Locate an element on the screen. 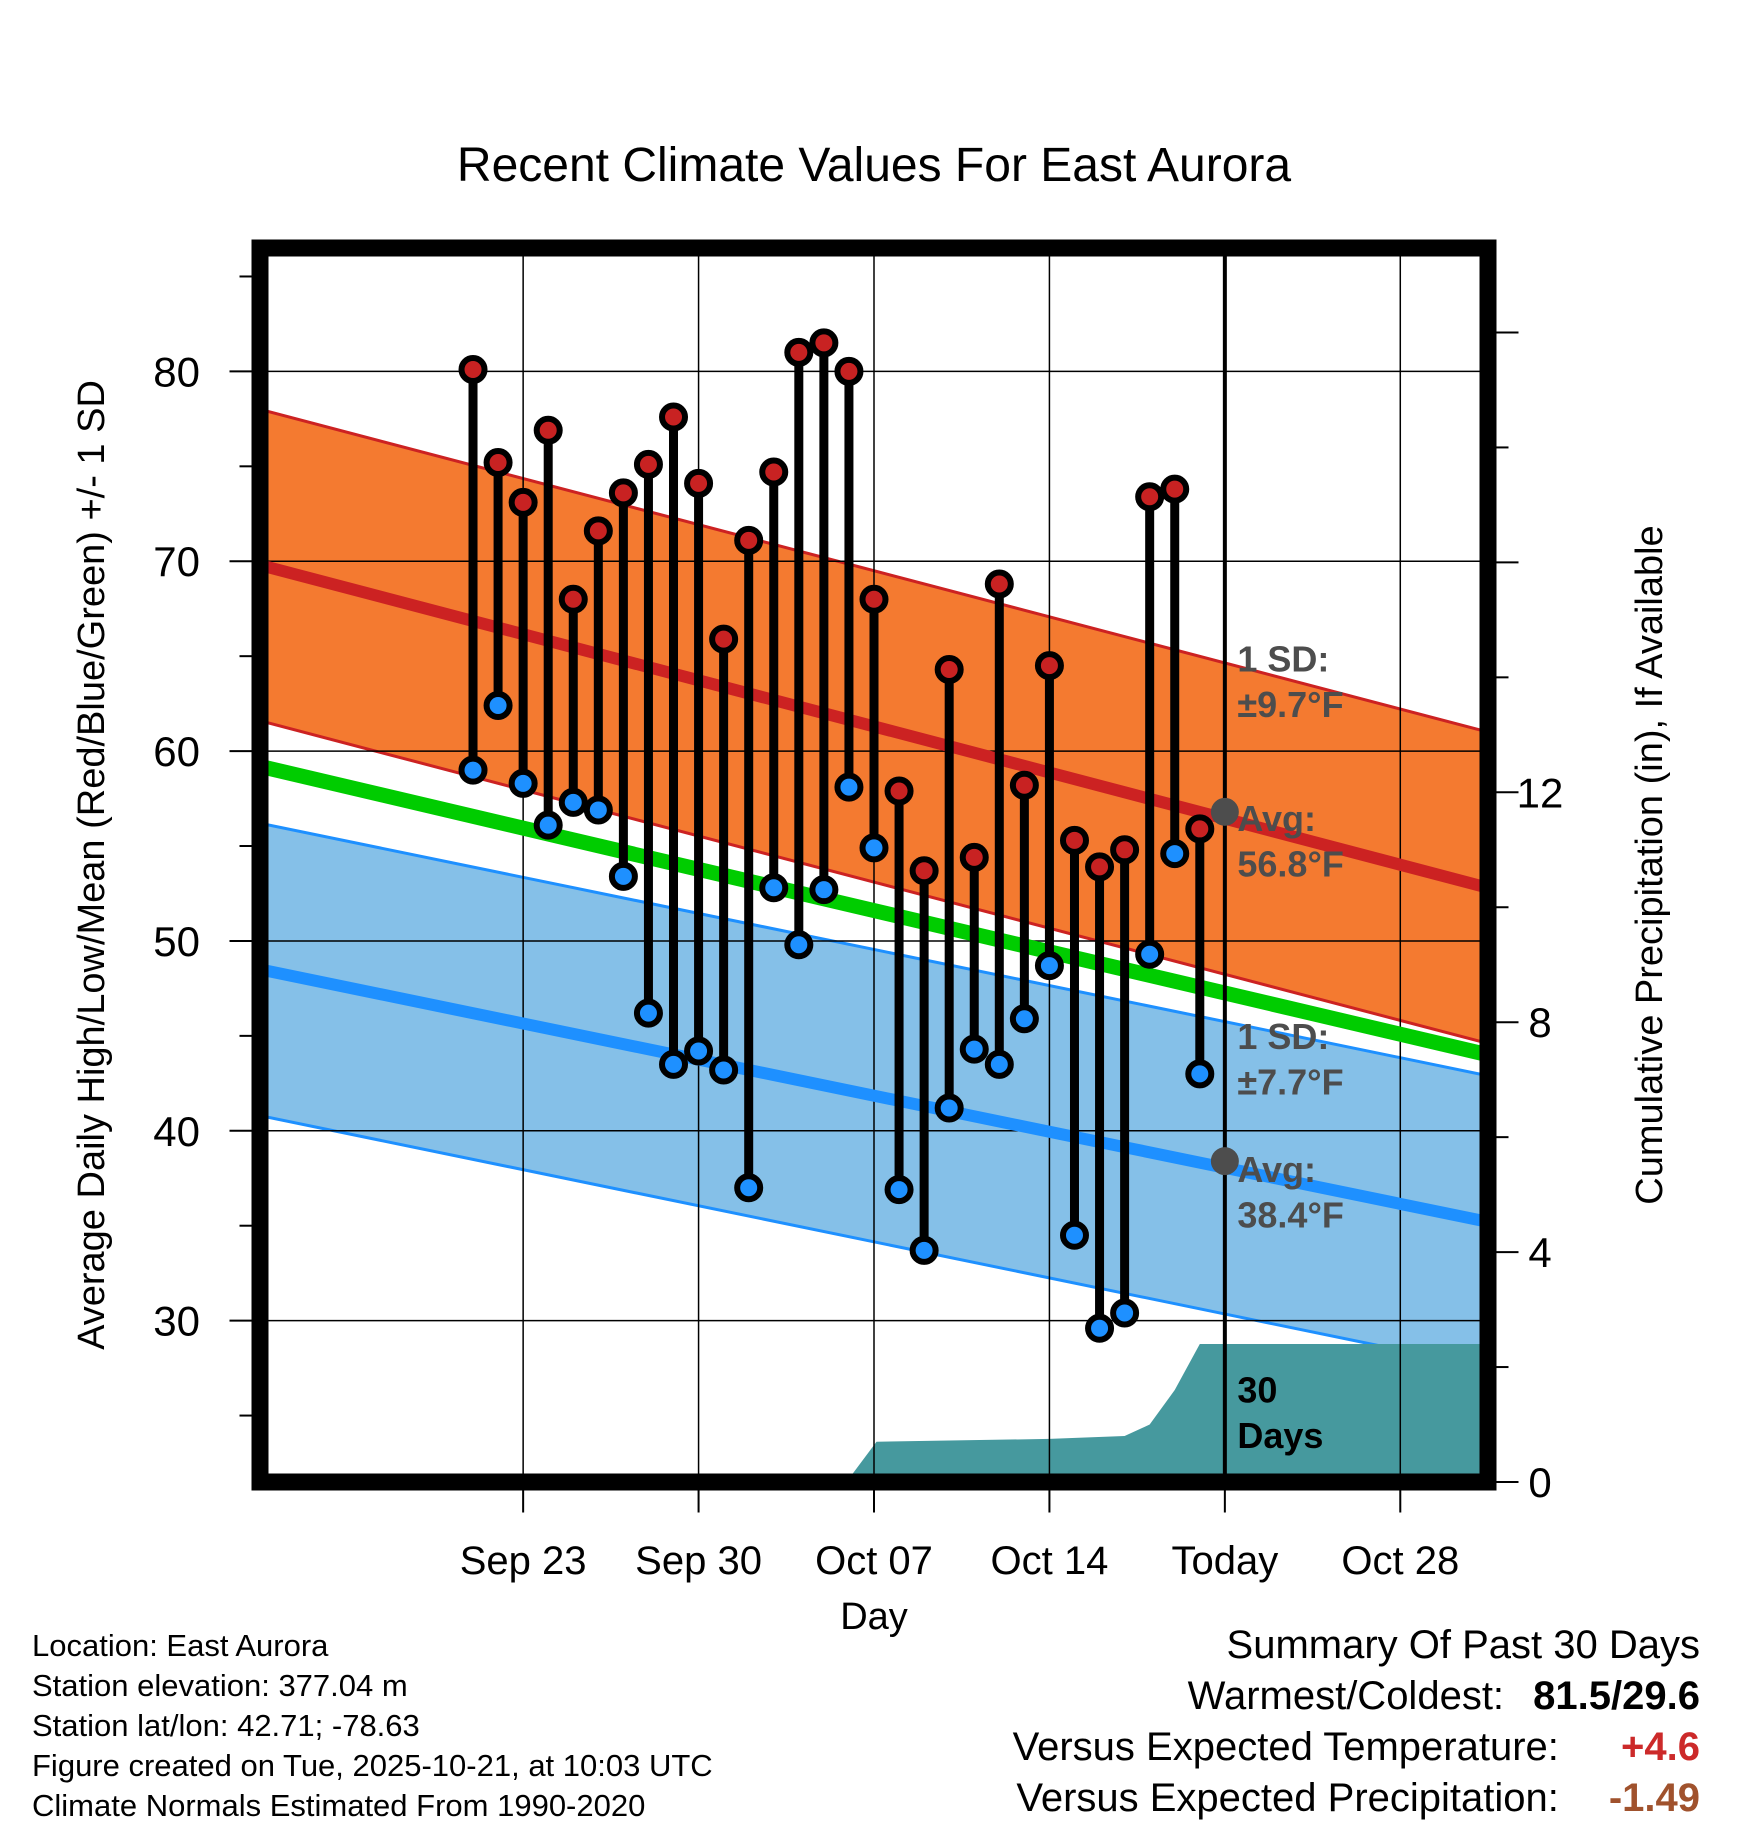 Image resolution: width=1748 pixels, height=1828 pixels. y2-tick-label: 0 is located at coordinates (1539, 1482).